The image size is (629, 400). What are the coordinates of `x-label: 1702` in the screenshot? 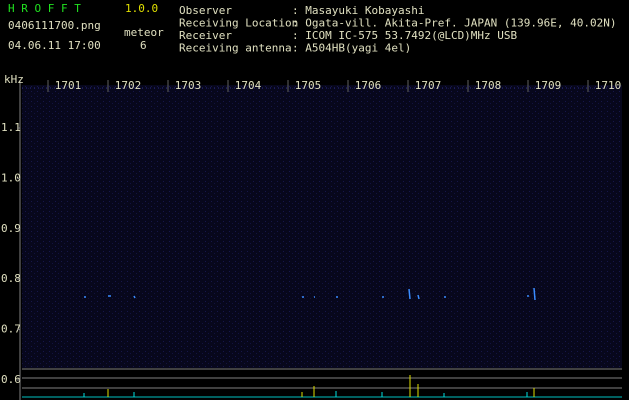 It's located at (128, 85).